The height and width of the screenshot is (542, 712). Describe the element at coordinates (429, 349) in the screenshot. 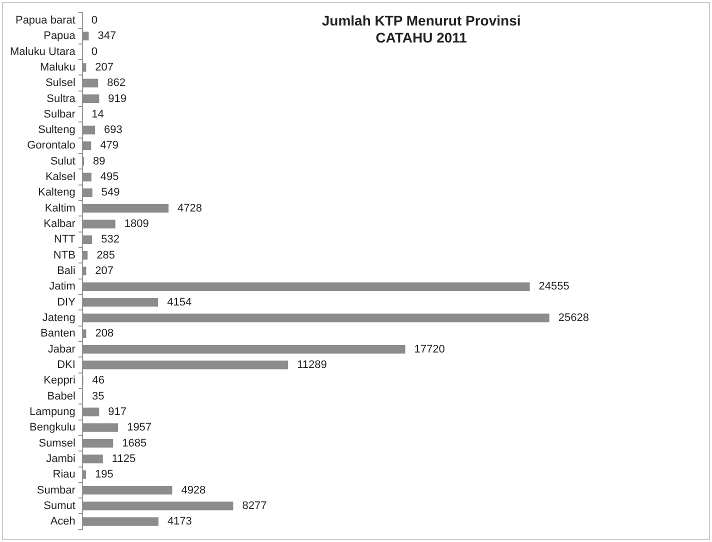

I see `data-label: 17720` at that location.